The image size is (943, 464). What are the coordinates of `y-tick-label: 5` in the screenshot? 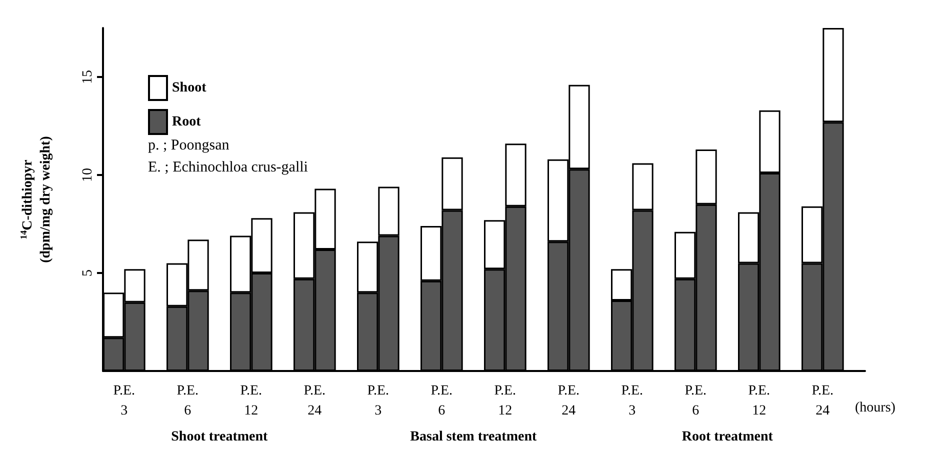 It's located at (88, 273).